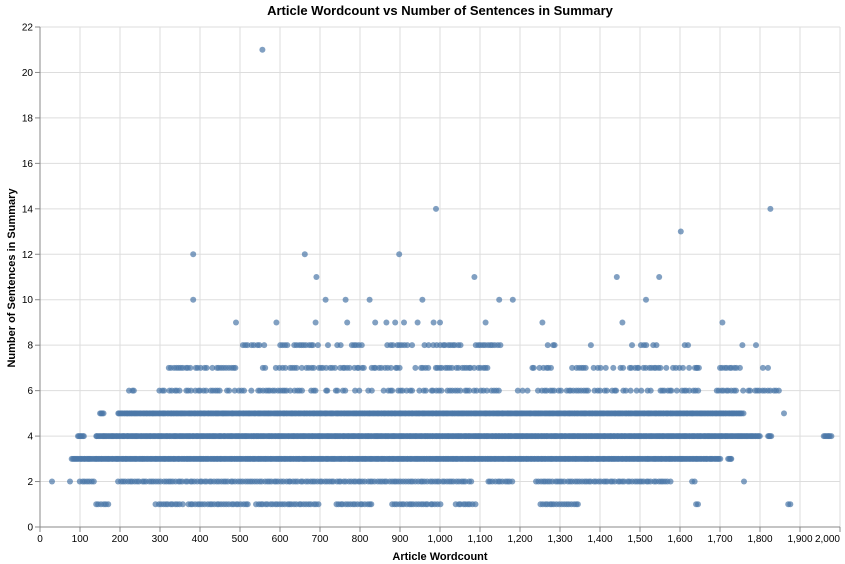  I want to click on x-tick-label: 1,500, so click(639, 539).